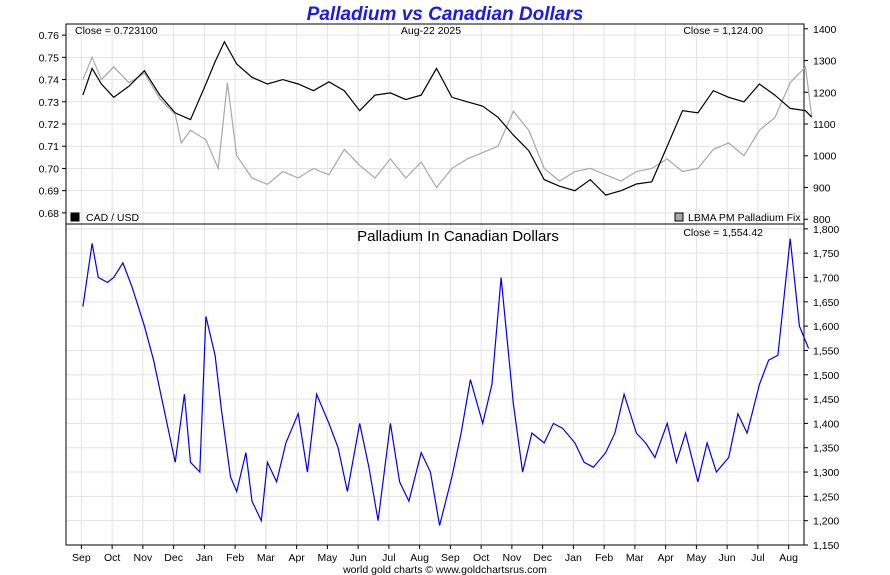  Describe the element at coordinates (826, 449) in the screenshot. I see `y-tick-label: 1,350` at that location.